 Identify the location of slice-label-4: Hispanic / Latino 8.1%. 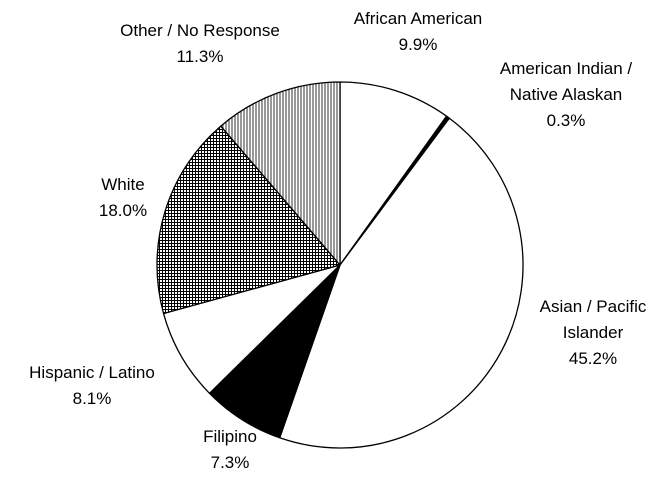
(92, 386).